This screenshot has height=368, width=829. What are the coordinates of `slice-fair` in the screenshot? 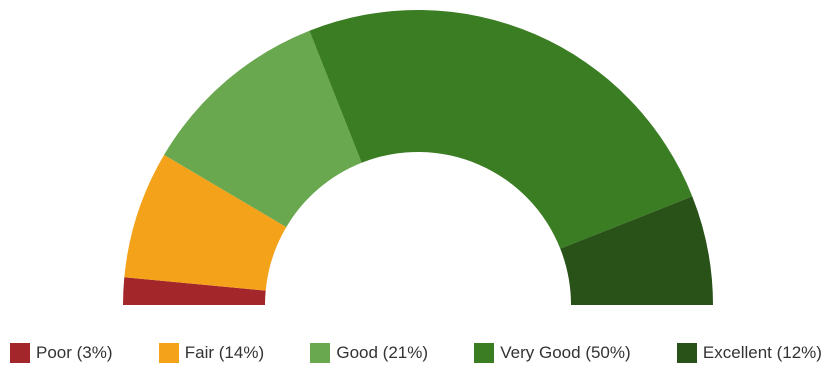 It's located at (205, 222).